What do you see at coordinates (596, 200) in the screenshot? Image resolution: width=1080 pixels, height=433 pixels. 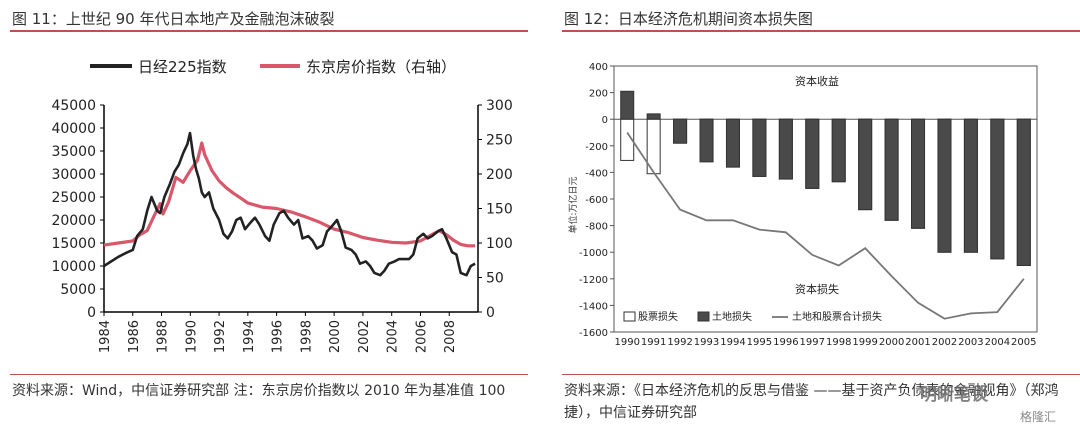 I see `y-tick-label: -600` at bounding box center [596, 200].